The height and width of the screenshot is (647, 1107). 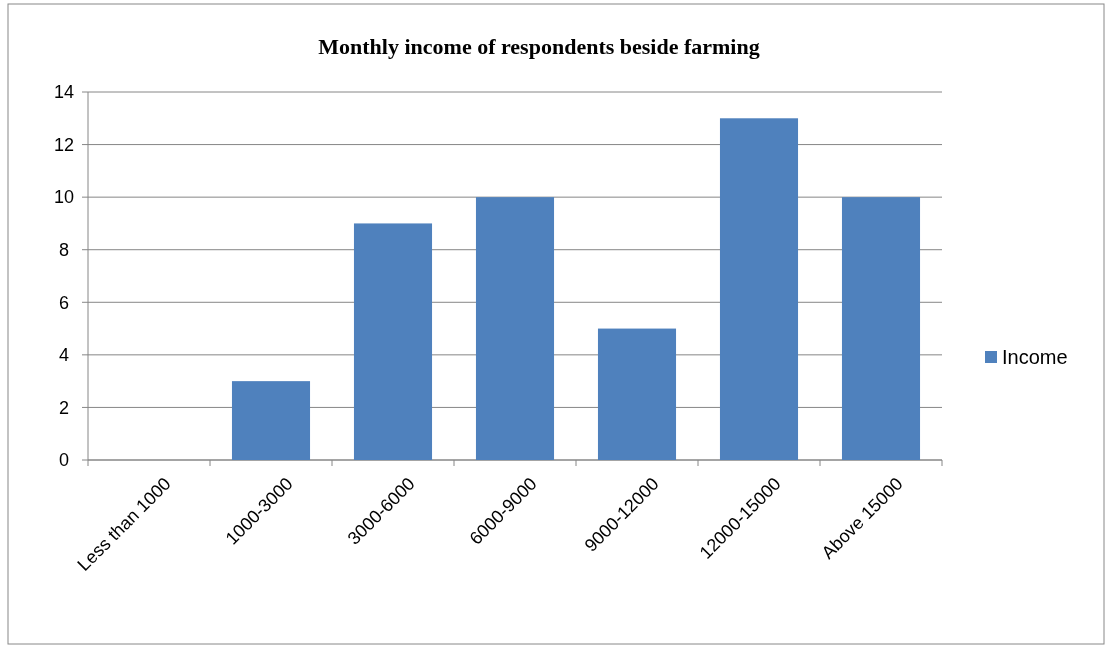 What do you see at coordinates (64, 355) in the screenshot?
I see `y-tick-label: 4` at bounding box center [64, 355].